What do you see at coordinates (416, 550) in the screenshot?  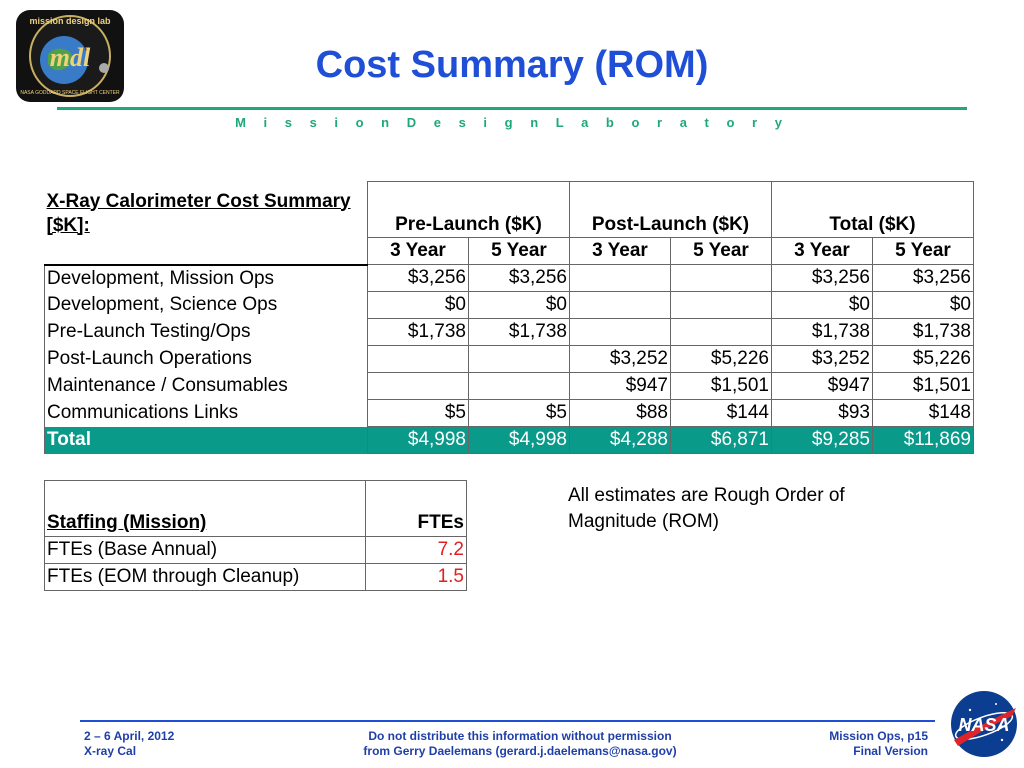 I see `fte-value: 7.2` at bounding box center [416, 550].